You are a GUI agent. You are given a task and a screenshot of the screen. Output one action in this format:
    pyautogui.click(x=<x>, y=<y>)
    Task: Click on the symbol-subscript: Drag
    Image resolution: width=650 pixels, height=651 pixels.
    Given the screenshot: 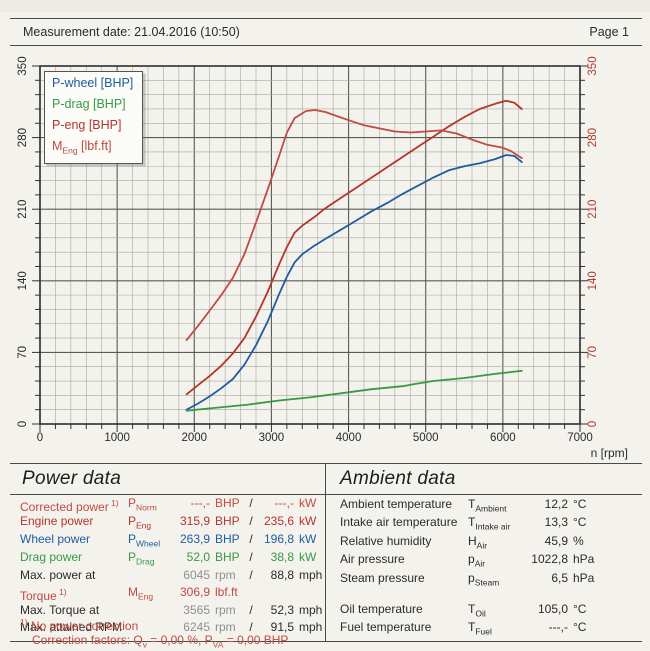 What is the action you would take?
    pyautogui.click(x=145, y=561)
    